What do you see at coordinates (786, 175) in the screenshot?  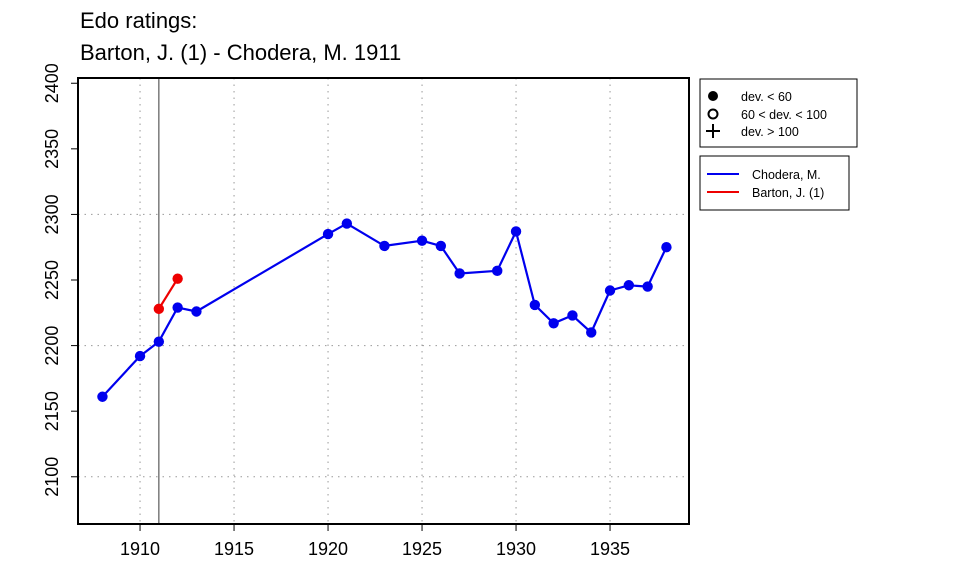 I see `series-legend-label-chodera: Chodera, M.` at bounding box center [786, 175].